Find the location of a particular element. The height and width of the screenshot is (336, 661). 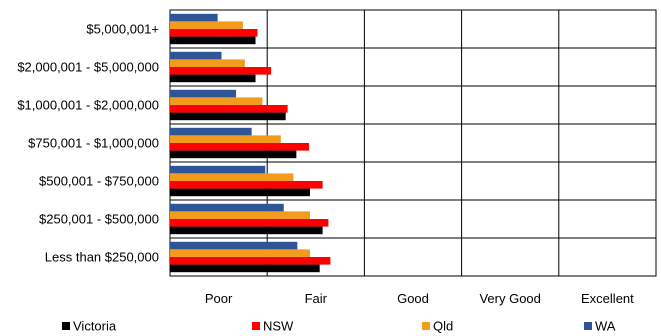

y-tick-label: $1,000,001 - $2,000,000 is located at coordinates (88, 105).